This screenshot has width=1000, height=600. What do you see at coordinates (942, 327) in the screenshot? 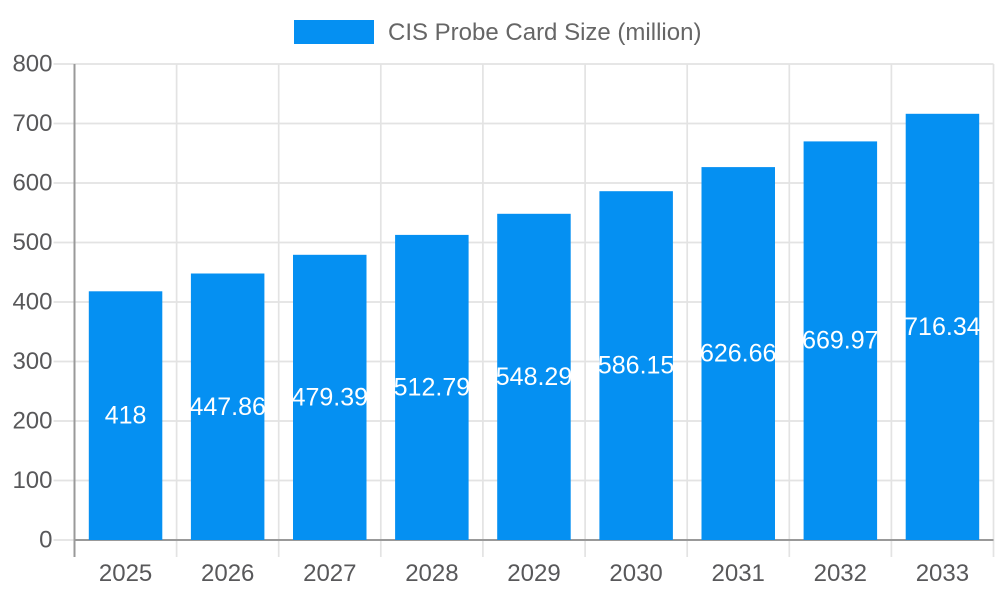
I see `svg-text: 716.34` at bounding box center [942, 327].